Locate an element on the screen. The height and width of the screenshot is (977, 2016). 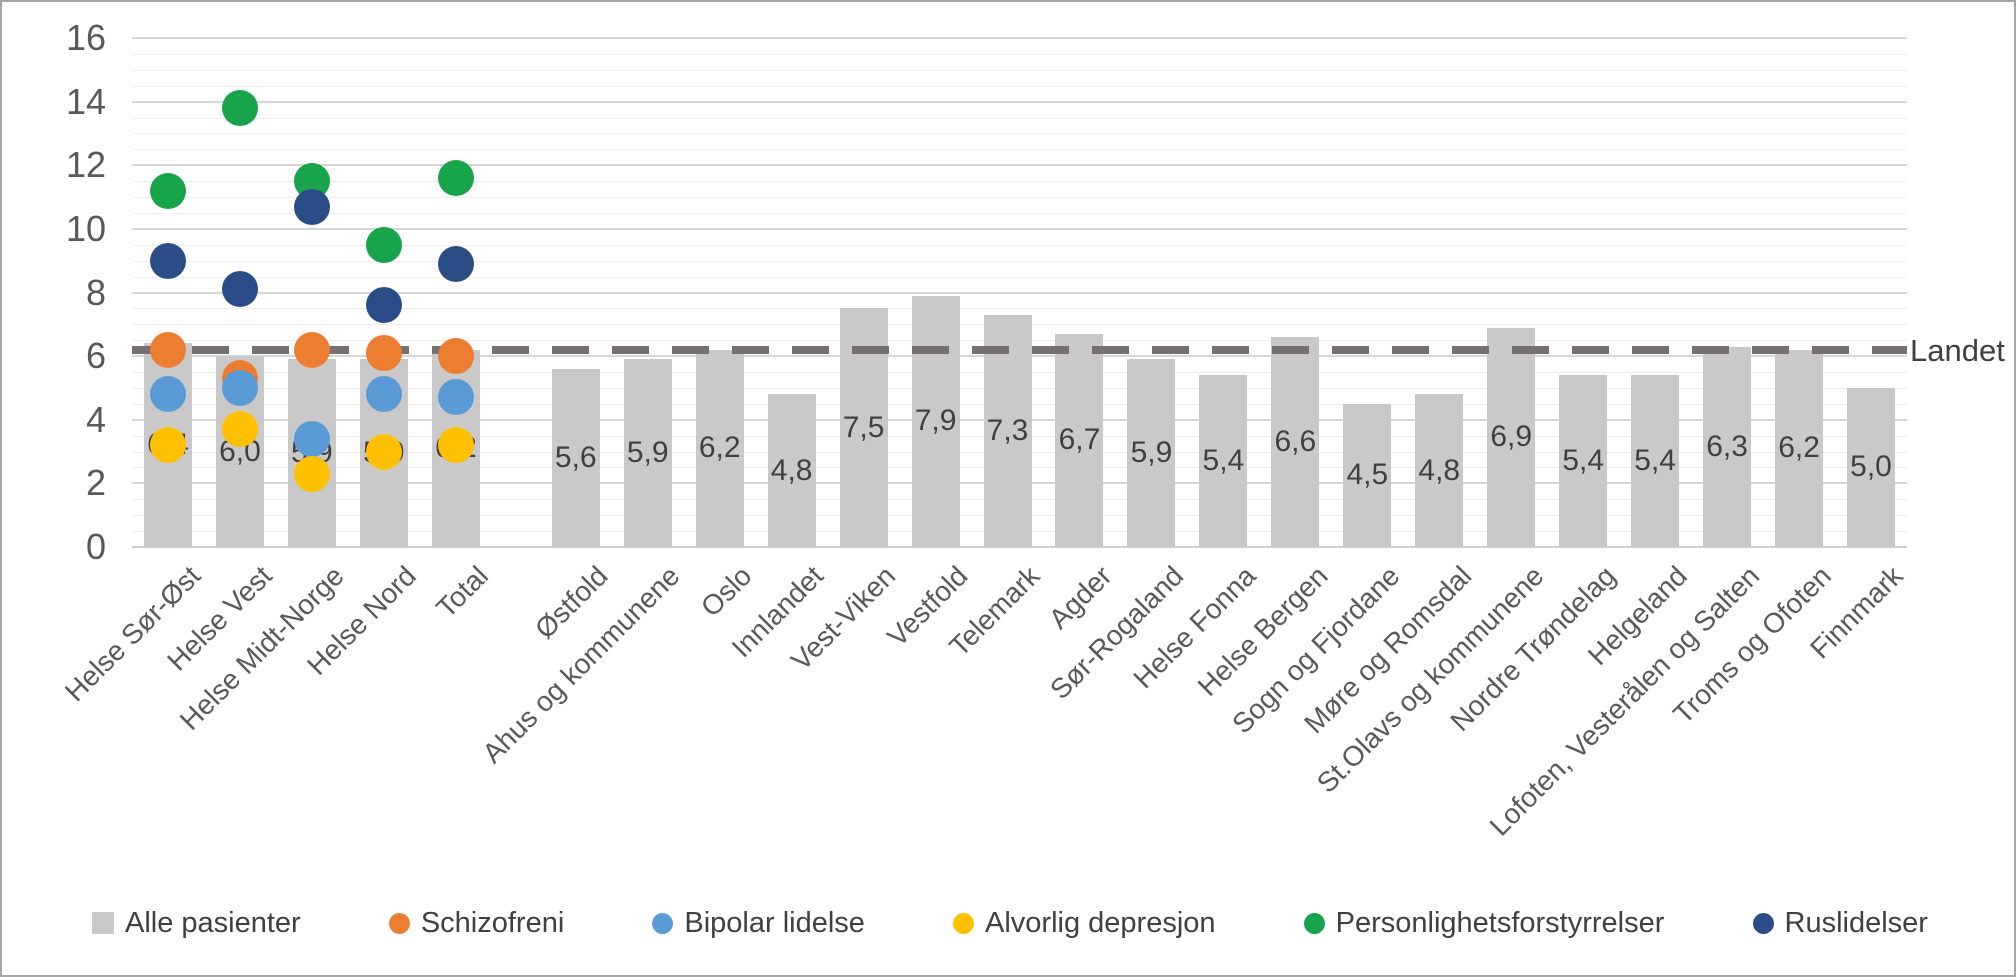
legend-item: Personlighetsforstyrrelser is located at coordinates (1484, 923).